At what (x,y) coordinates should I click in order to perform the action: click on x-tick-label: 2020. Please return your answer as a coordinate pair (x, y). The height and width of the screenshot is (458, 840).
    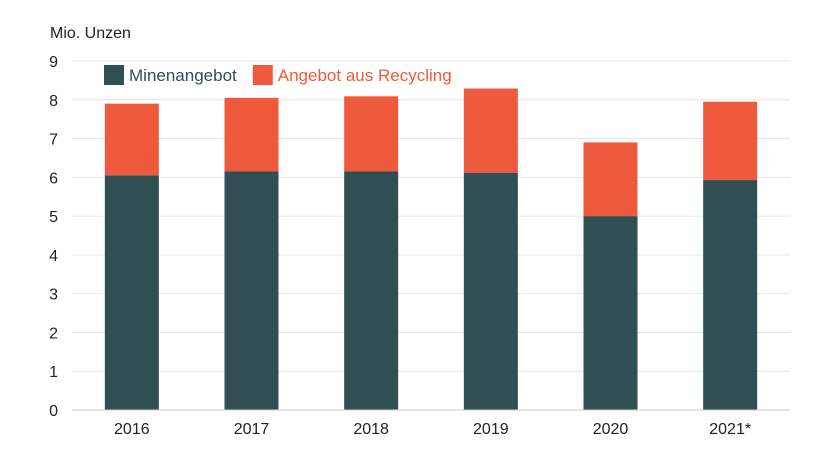
    Looking at the image, I should click on (611, 429).